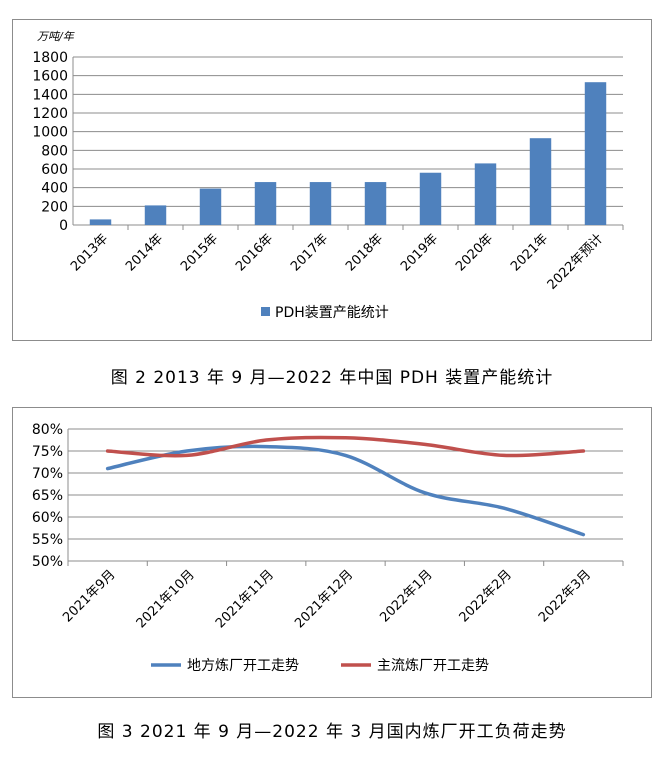 The image size is (664, 757). Describe the element at coordinates (50, 114) in the screenshot. I see `y-tick-label: 1200` at that location.